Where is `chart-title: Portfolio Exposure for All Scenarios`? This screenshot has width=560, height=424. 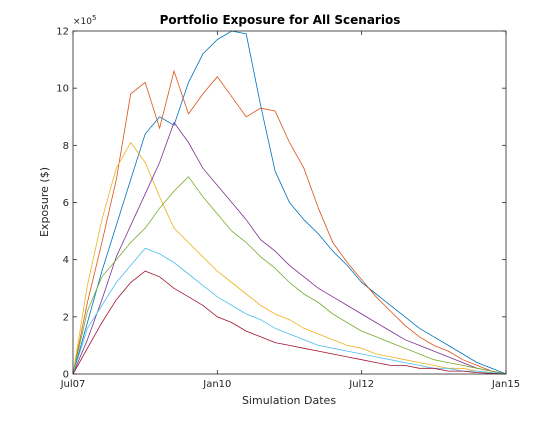 chart-title: Portfolio Exposure for All Scenarios is located at coordinates (280, 20).